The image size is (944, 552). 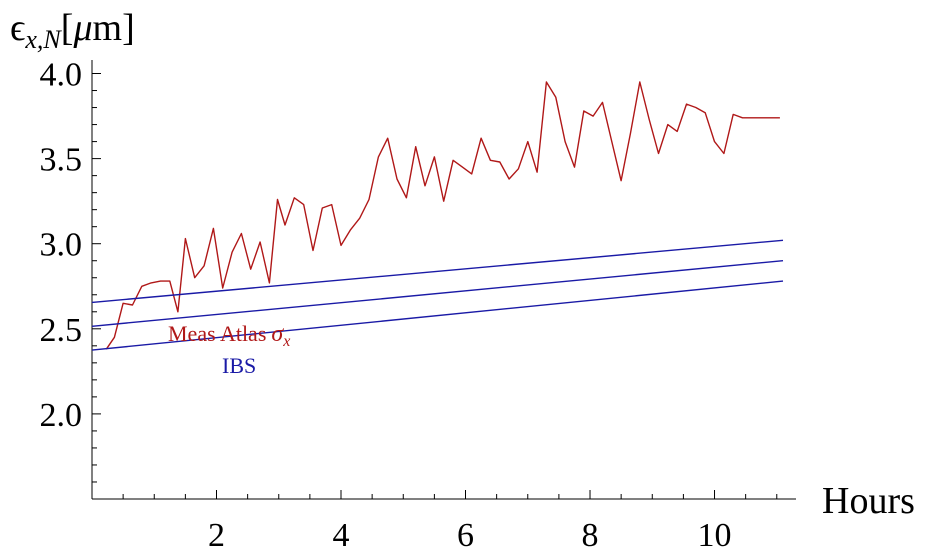 I want to click on series-line-ibs-middle, so click(x=437, y=293).